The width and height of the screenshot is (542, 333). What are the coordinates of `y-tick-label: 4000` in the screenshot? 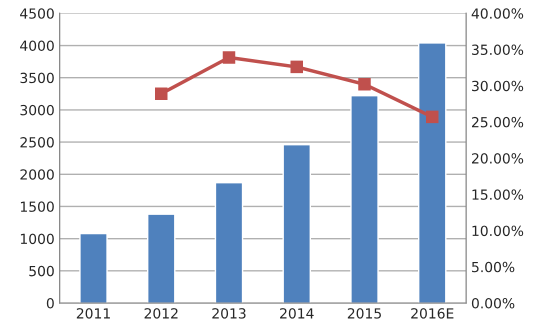 It's located at (37, 45).